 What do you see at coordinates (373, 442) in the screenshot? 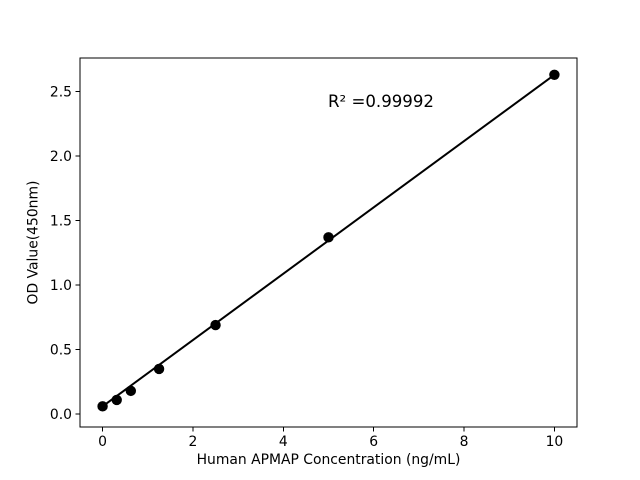
I see `x-tick-label: 6` at bounding box center [373, 442].